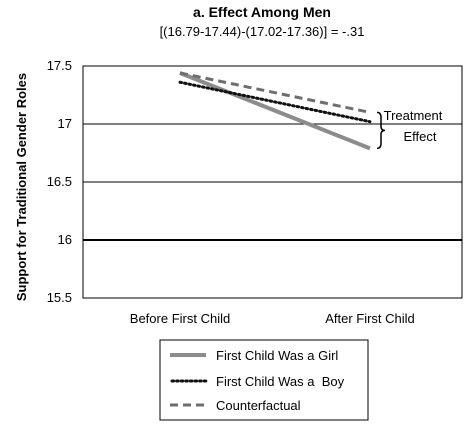  I want to click on legend-label-boy: First Child Was a Boy, so click(280, 381).